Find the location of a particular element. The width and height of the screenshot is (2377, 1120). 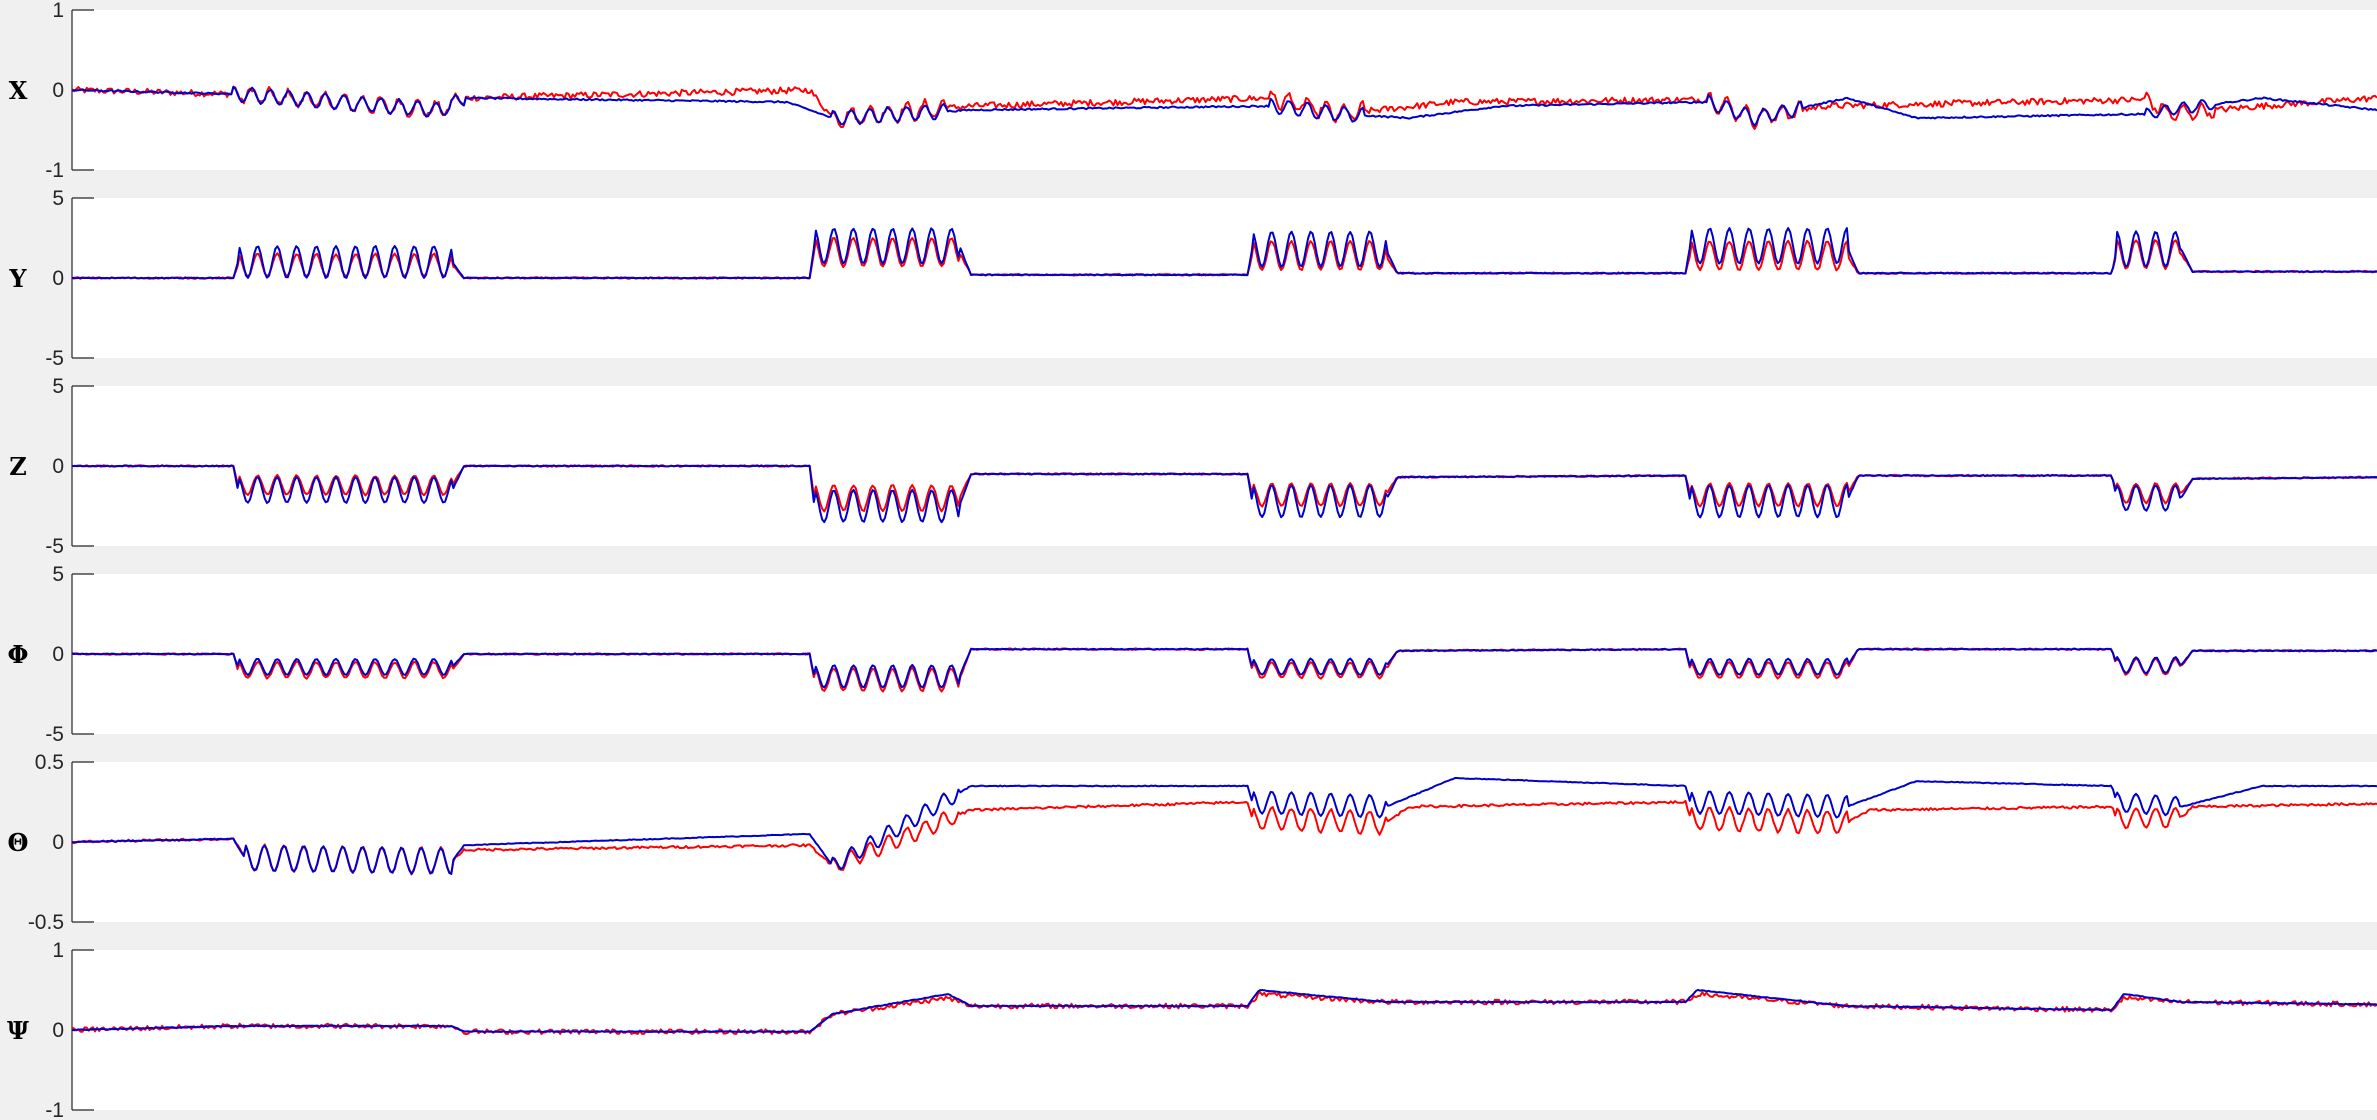

y-axis-label: X is located at coordinates (18, 90).